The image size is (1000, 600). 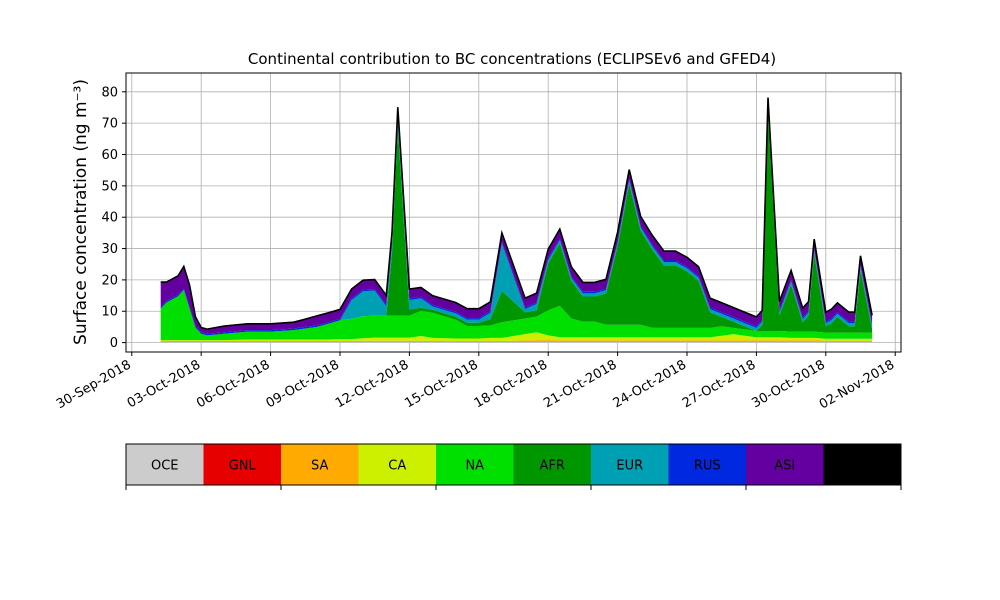 I want to click on x-tick-label: 06-Oct-2018, so click(x=233, y=384).